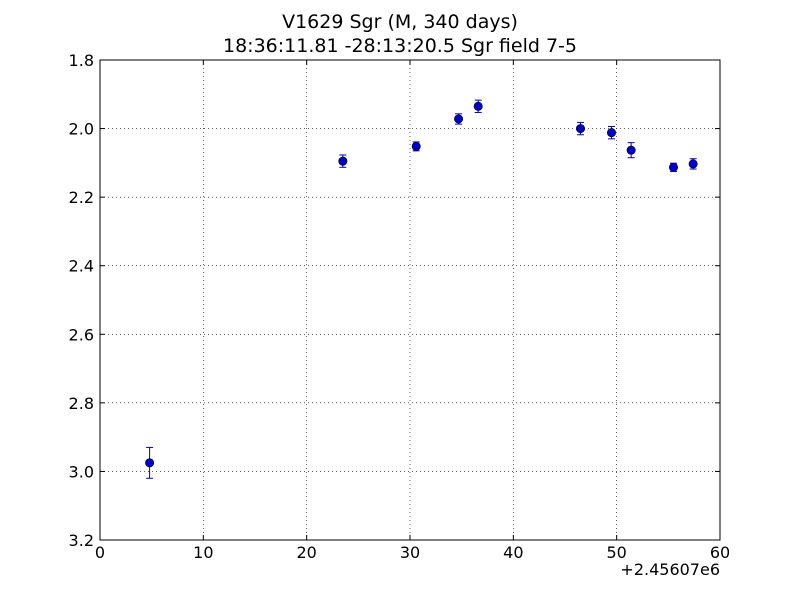  Describe the element at coordinates (513, 552) in the screenshot. I see `x-tick-label: 40` at that location.